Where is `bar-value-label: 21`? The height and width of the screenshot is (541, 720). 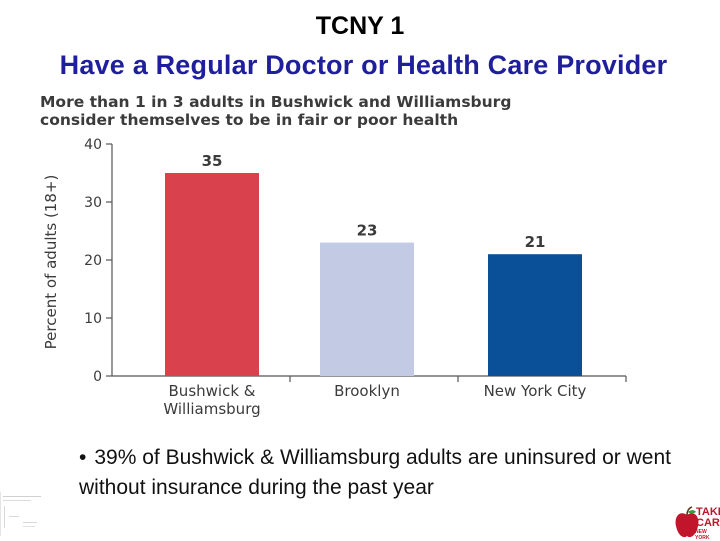
bar-value-label: 21 is located at coordinates (535, 242).